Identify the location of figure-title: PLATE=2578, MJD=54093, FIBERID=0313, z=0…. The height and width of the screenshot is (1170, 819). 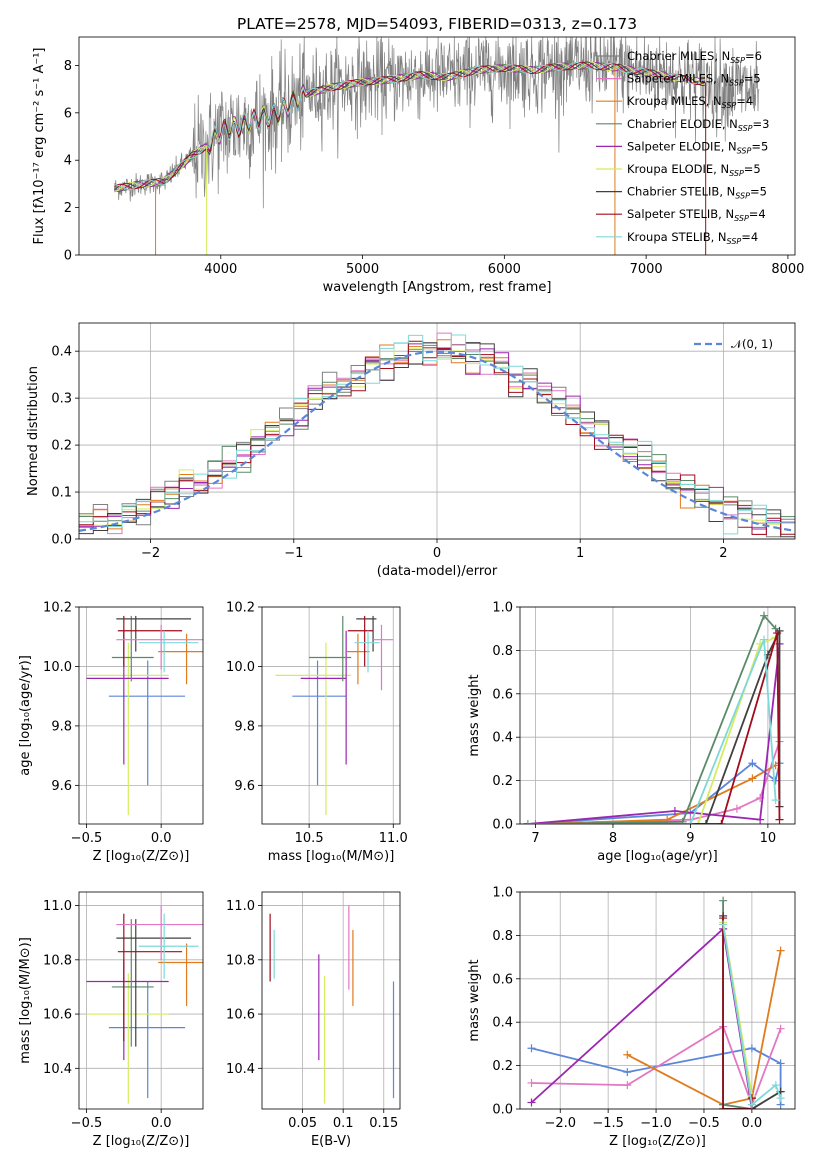
(437, 24).